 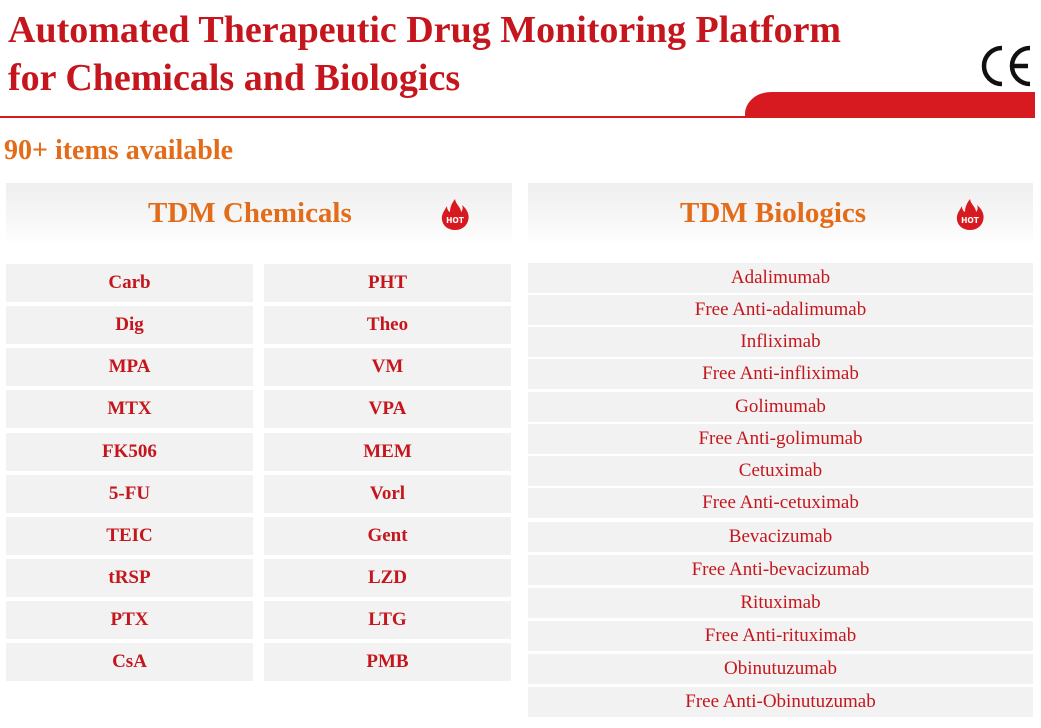 I want to click on chem-item: MTX, so click(x=129, y=409).